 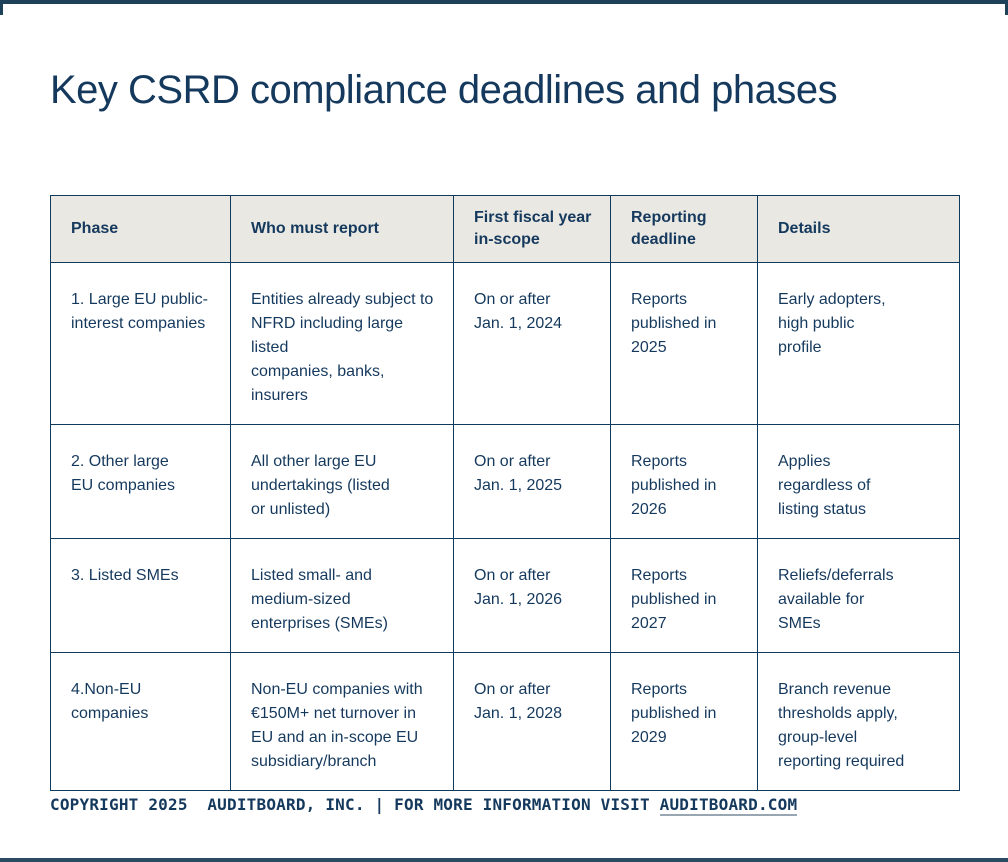 I want to click on cell-fiscal-year: On or after Jan. 1, 2024, so click(x=532, y=343).